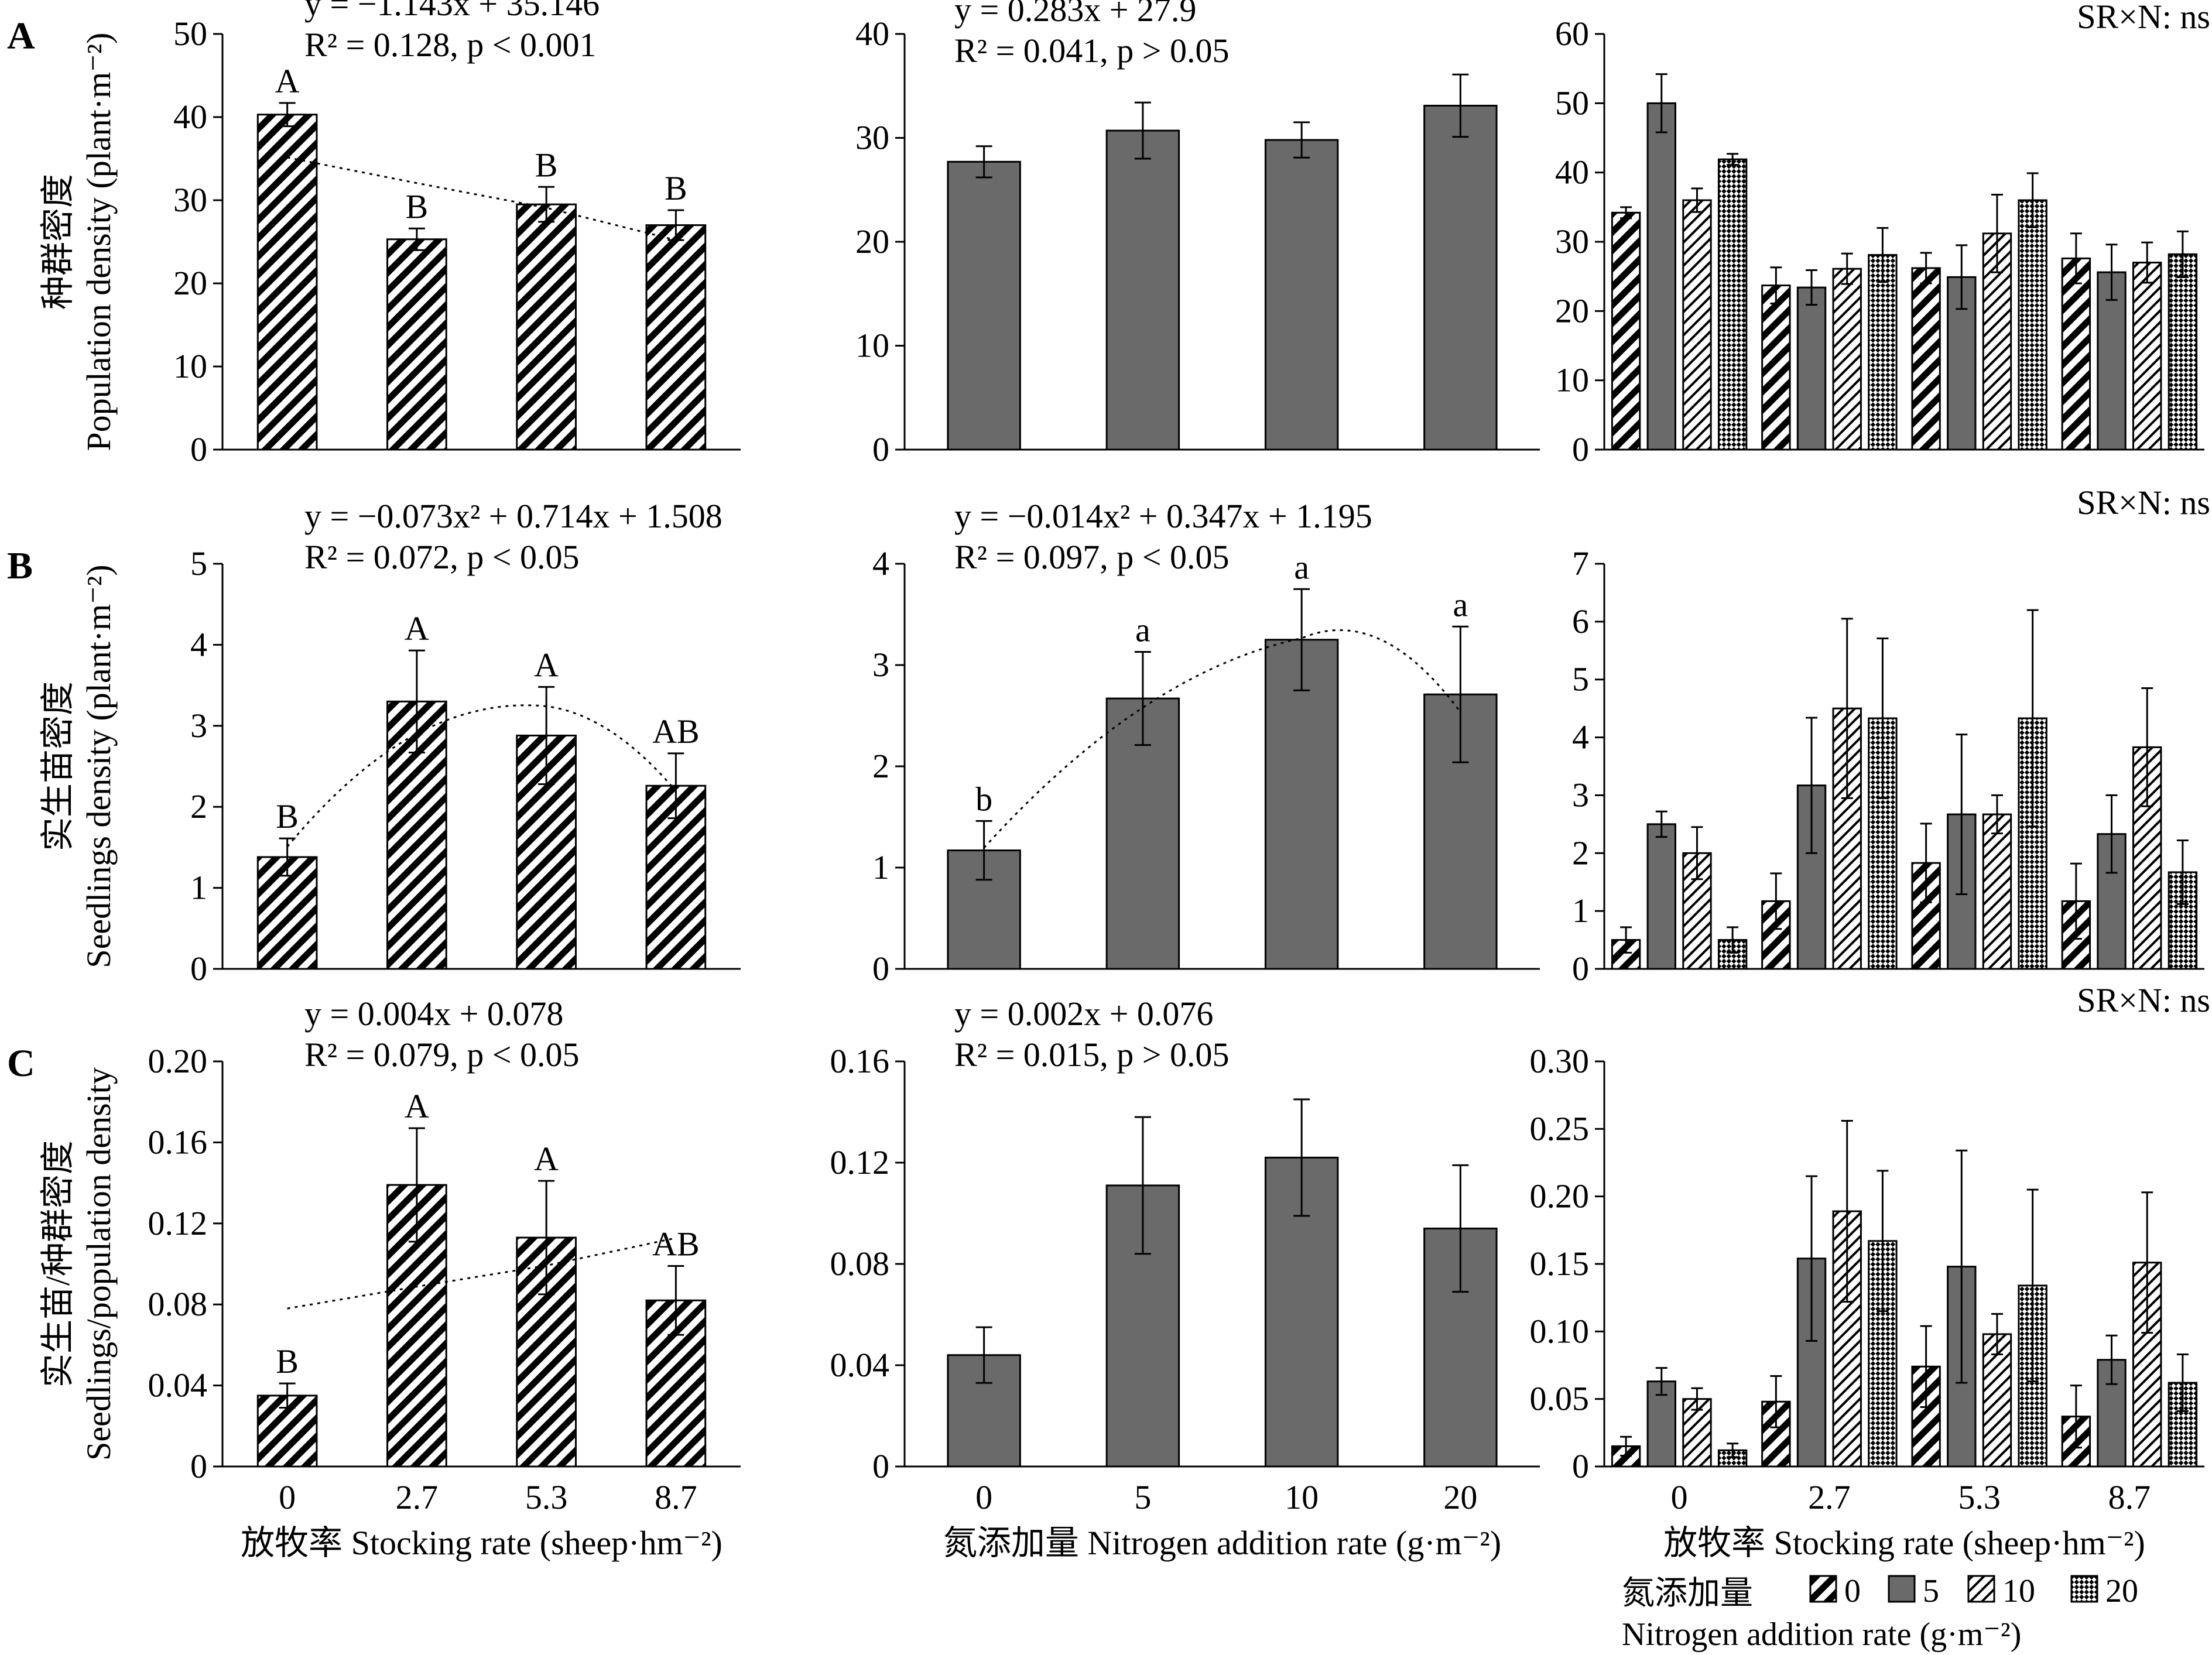 This screenshot has height=1655, width=2212. Describe the element at coordinates (1460, 1497) in the screenshot. I see `x-tick-label: 20` at that location.